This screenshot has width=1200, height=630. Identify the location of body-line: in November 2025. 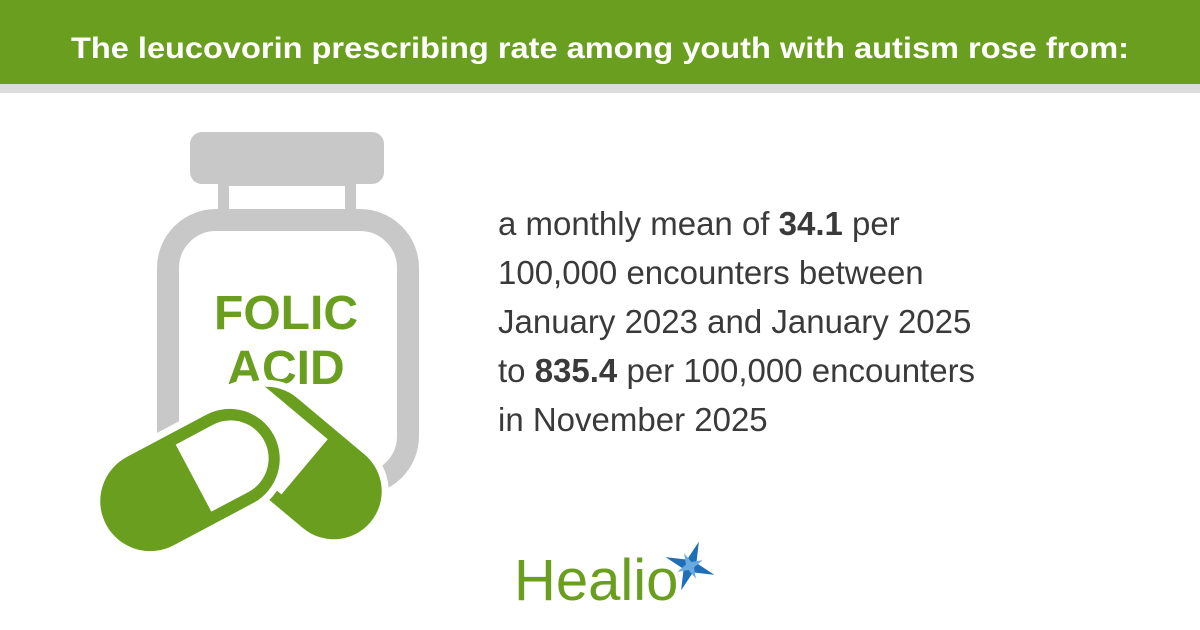
(633, 419).